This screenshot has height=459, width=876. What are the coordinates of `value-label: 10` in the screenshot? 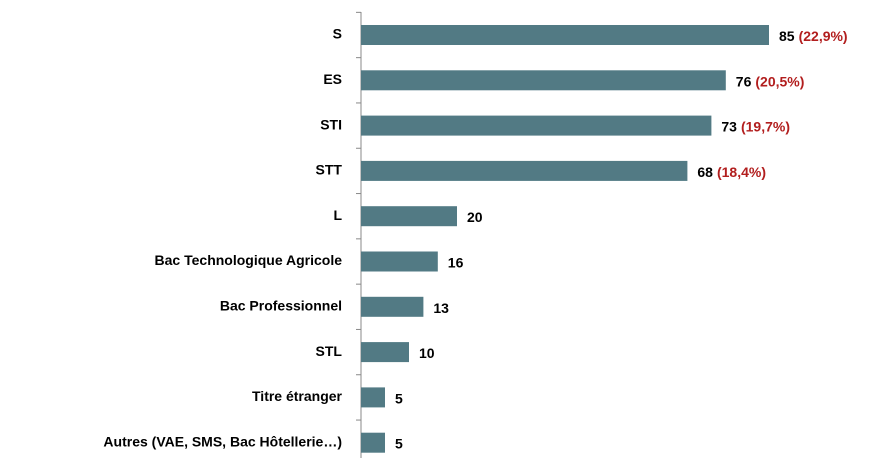 It's located at (427, 353).